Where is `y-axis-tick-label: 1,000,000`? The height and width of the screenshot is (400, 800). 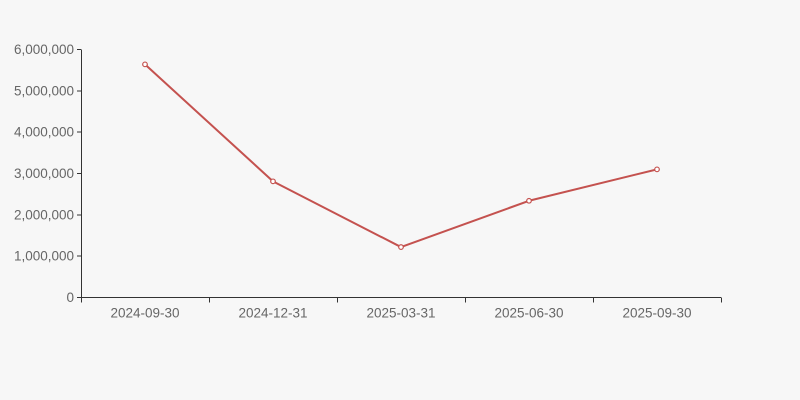 y-axis-tick-label: 1,000,000 is located at coordinates (44, 256).